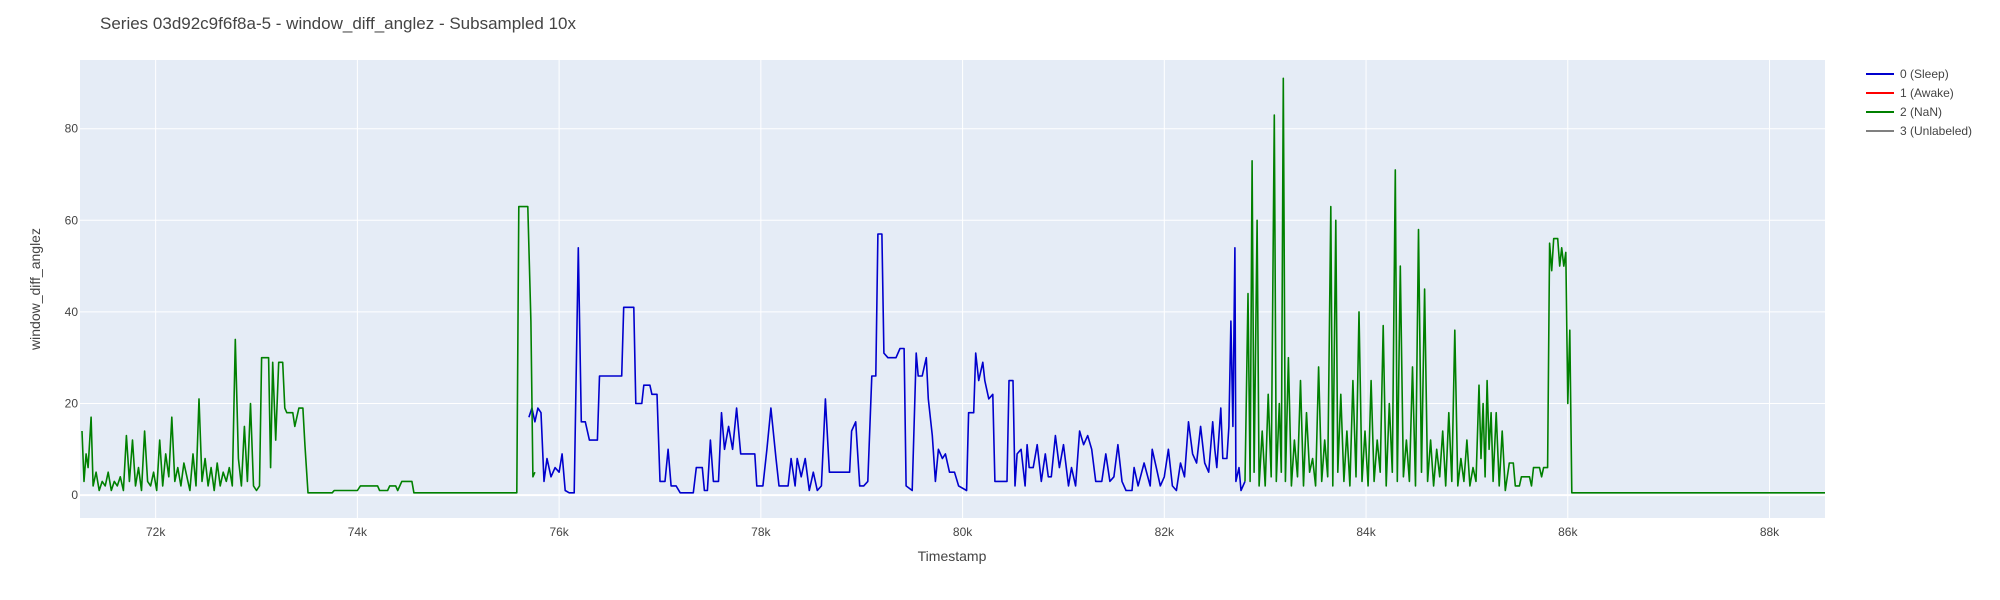 This screenshot has height=600, width=2000. I want to click on legend-item-1-awake: 1 (Awake), so click(1910, 93).